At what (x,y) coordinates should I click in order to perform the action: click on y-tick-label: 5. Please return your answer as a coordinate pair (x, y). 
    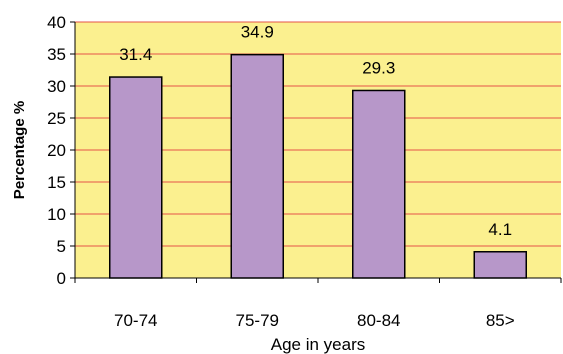
    Looking at the image, I should click on (61, 246).